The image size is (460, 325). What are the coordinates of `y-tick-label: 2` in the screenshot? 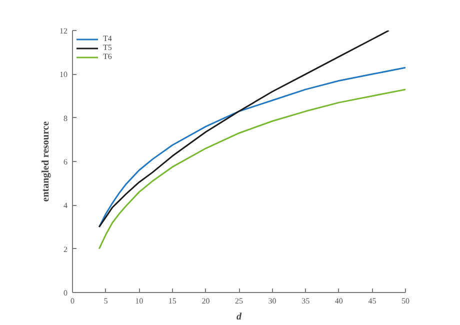 It's located at (66, 249).